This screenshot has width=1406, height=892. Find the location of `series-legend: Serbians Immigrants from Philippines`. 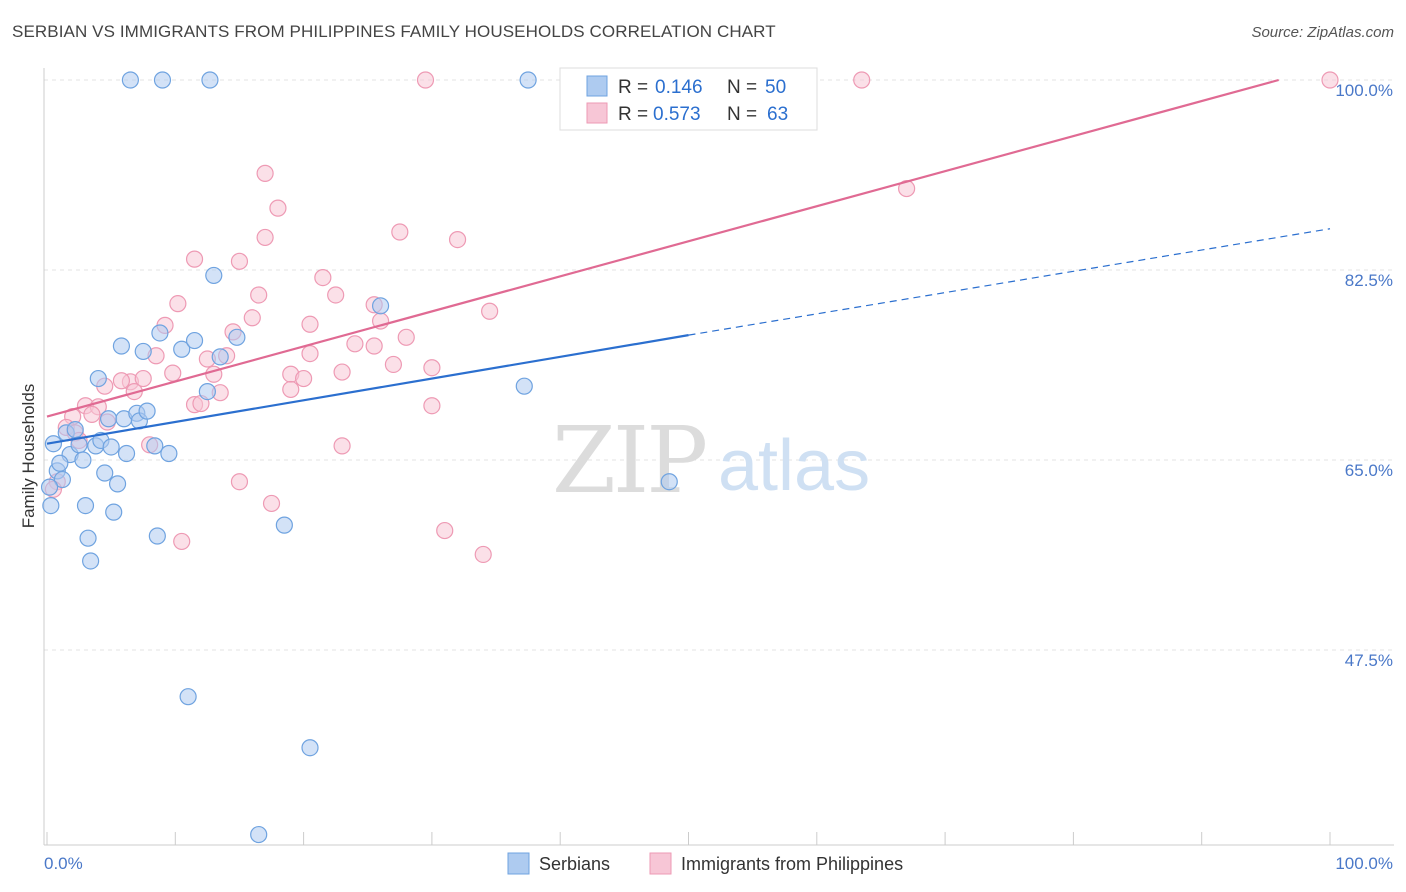

series-legend: Serbians Immigrants from Philippines is located at coordinates (705, 863).